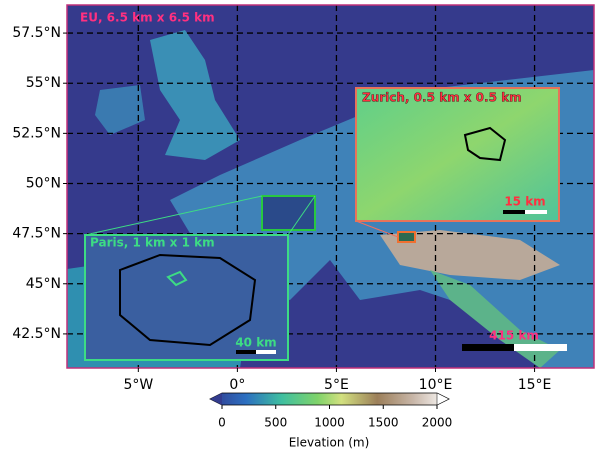  I want to click on y-tick-label: 50°N, so click(43, 183).